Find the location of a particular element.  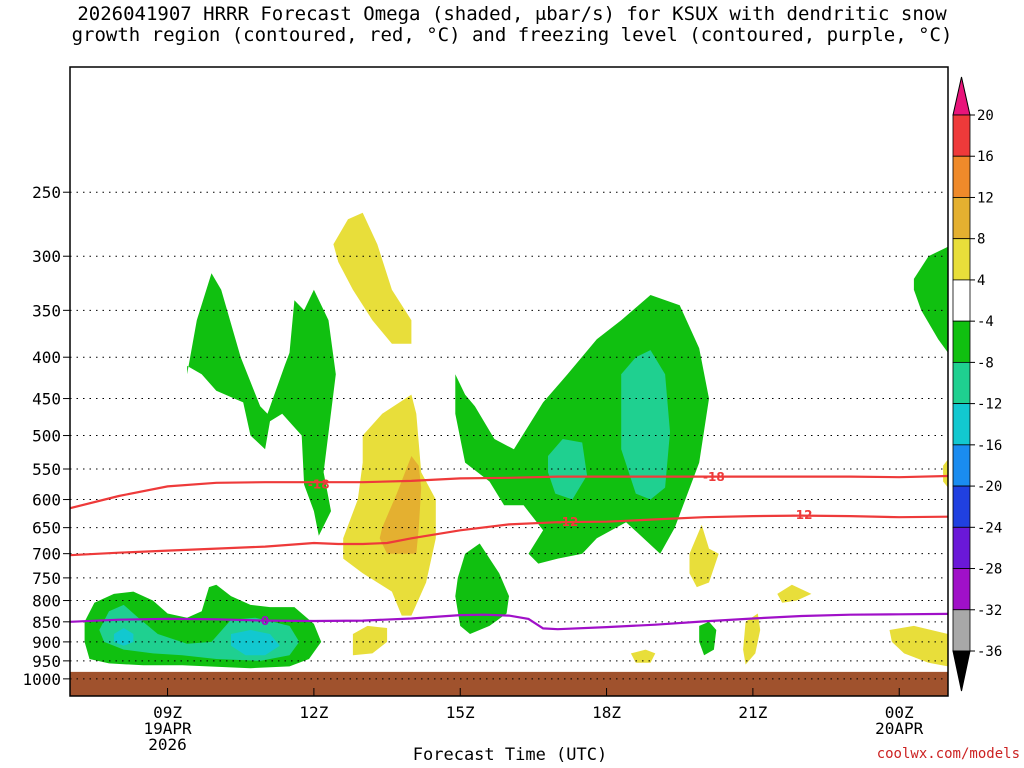

contour-label-0-1: -18 is located at coordinates (714, 477).